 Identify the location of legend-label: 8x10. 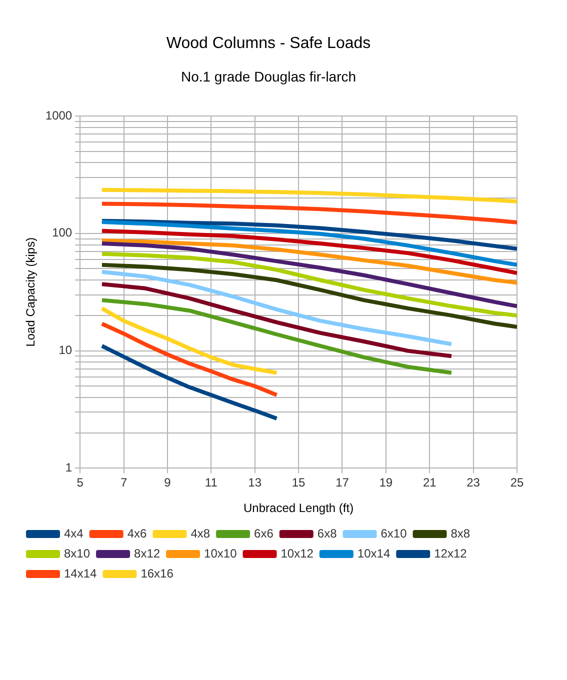
(77, 553).